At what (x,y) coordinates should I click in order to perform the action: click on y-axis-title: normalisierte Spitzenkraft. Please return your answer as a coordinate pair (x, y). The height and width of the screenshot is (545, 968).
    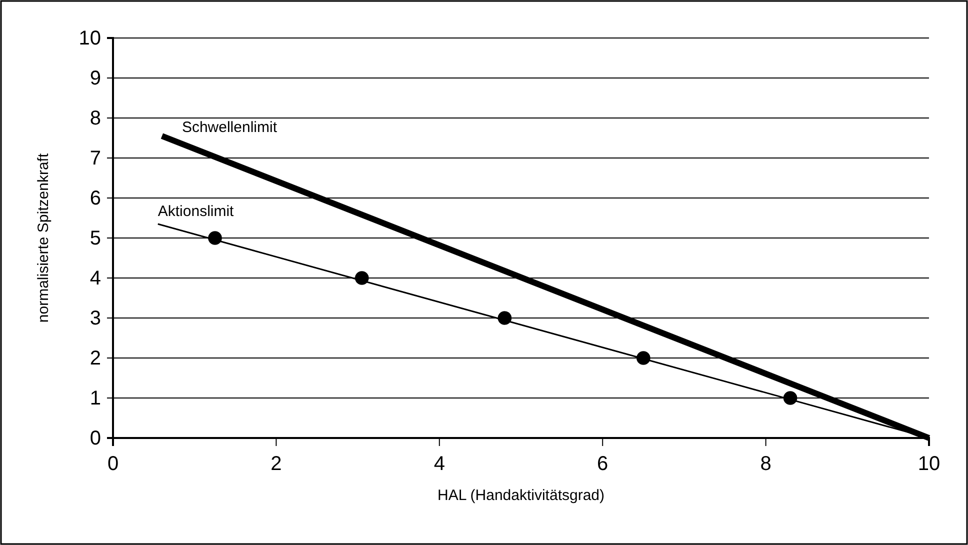
    Looking at the image, I should click on (43, 237).